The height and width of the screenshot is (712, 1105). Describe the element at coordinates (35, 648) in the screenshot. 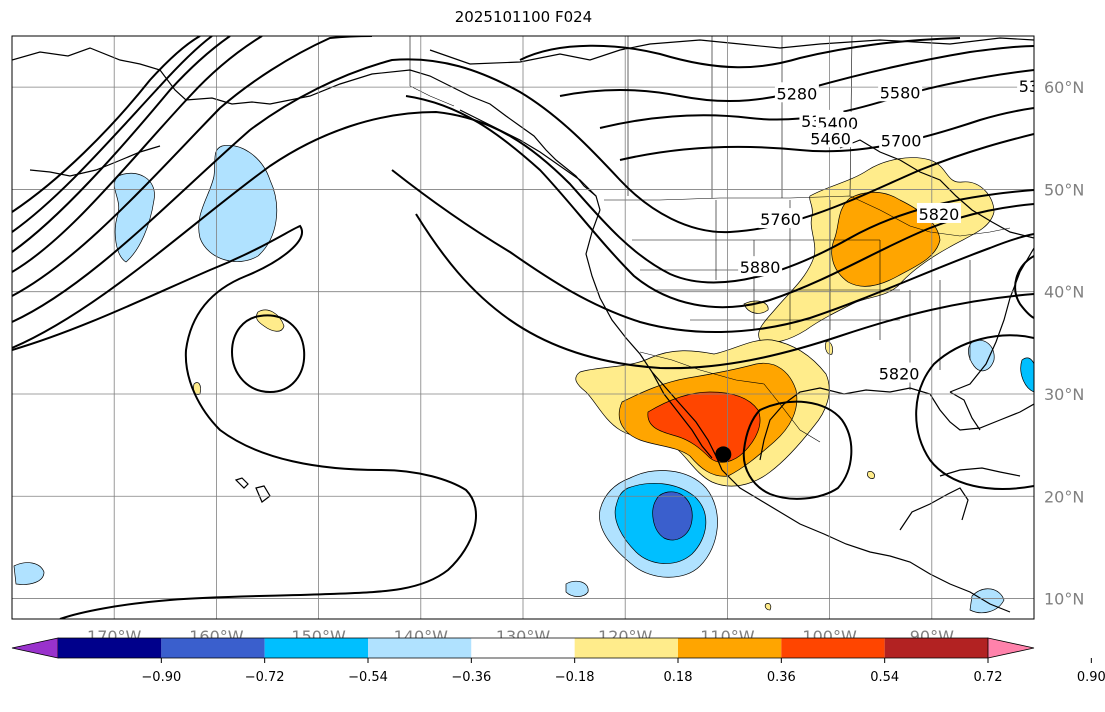

I see `colorbar-min-arrow` at that location.